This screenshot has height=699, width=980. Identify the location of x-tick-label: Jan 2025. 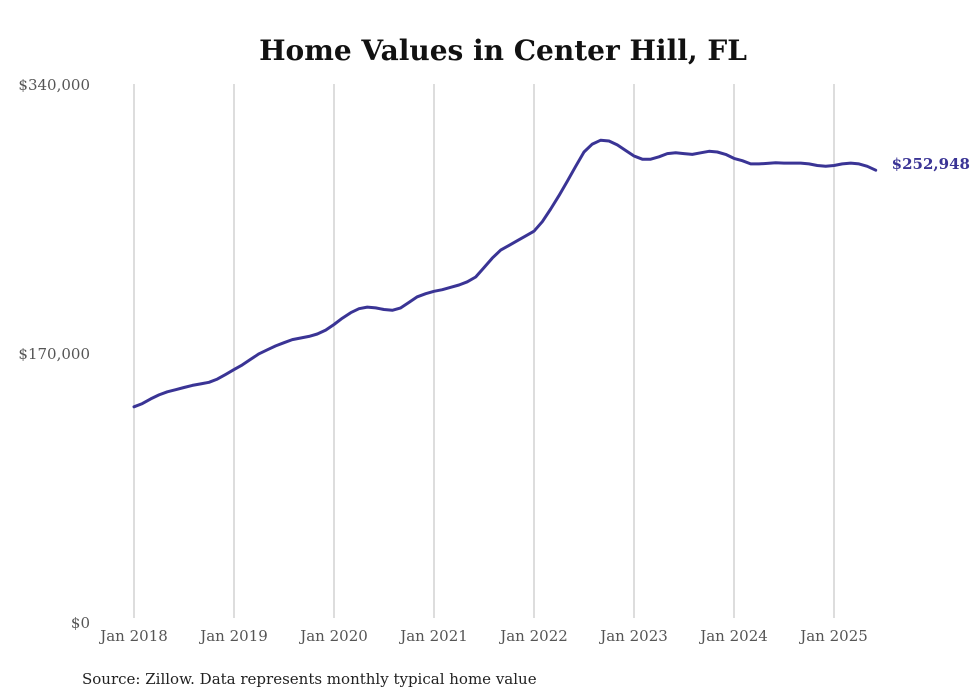
(833, 636).